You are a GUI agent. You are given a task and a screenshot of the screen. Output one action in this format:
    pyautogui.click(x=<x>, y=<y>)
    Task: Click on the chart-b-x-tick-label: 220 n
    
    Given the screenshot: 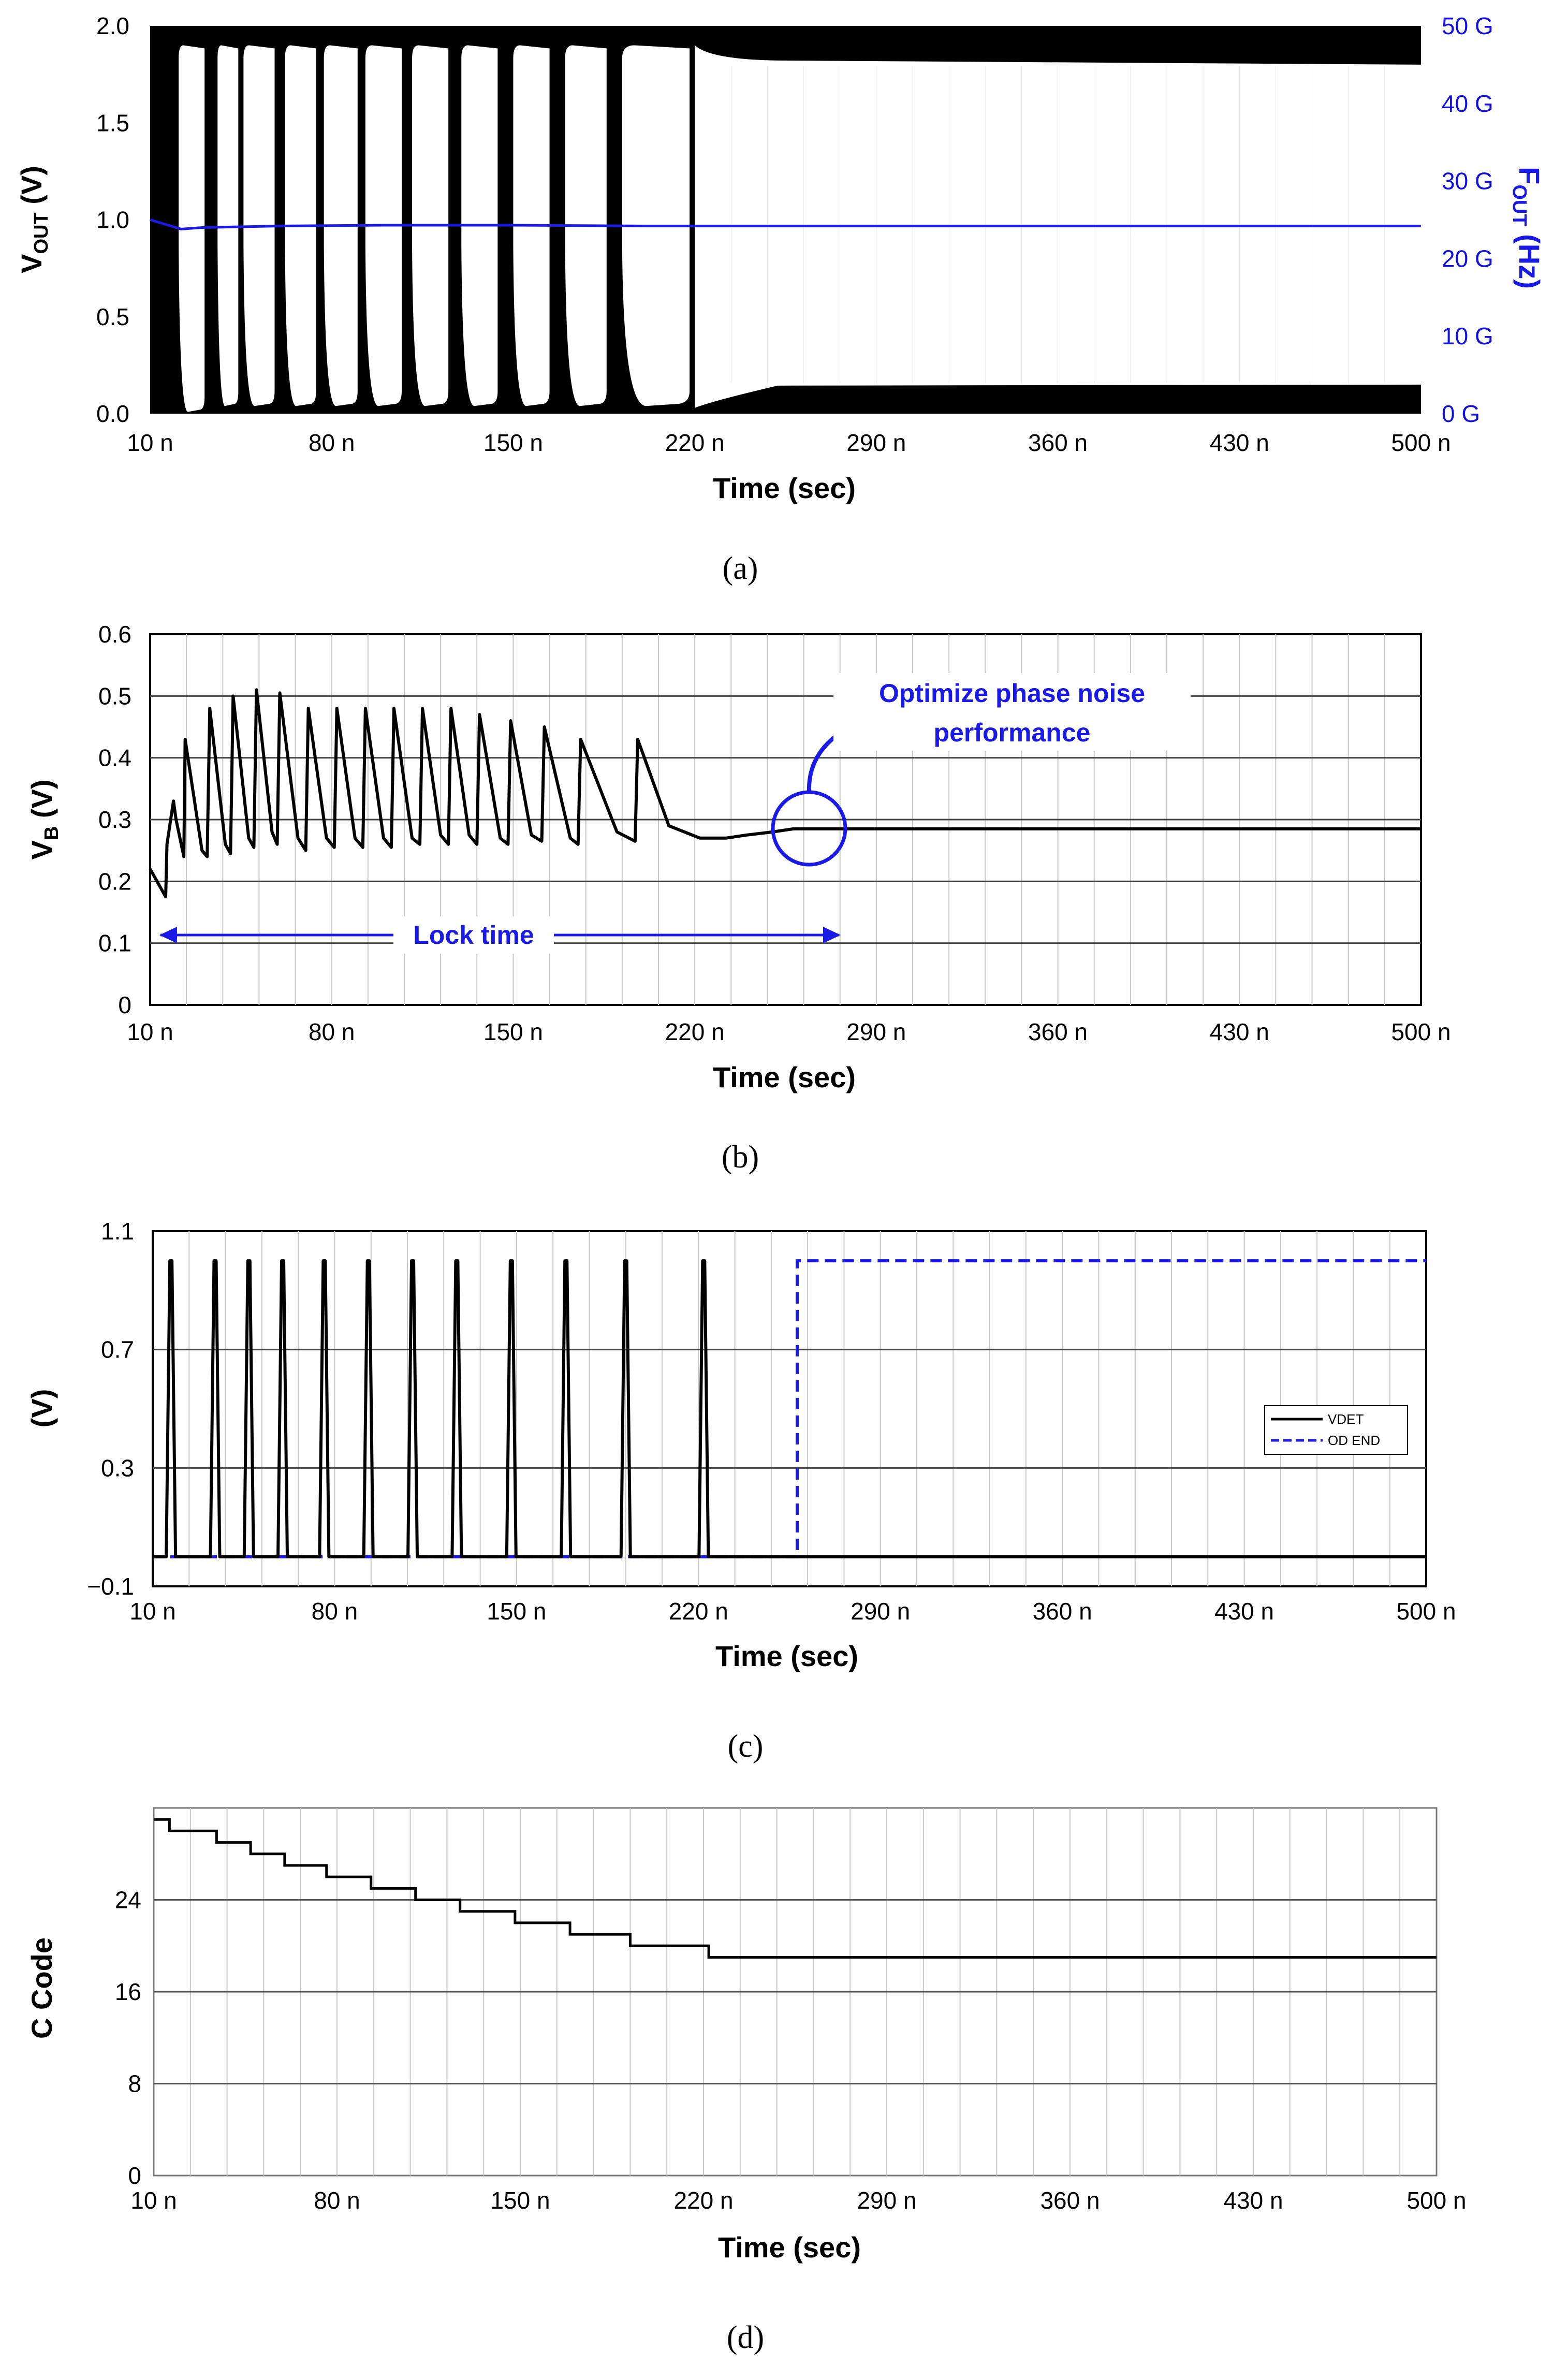 What is the action you would take?
    pyautogui.click(x=695, y=1031)
    